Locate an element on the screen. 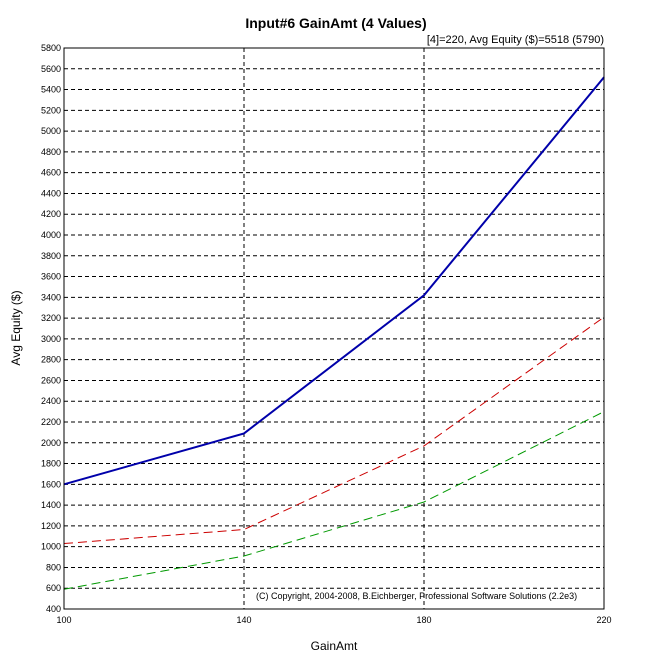  y-tick-label: 5600 is located at coordinates (51, 69).